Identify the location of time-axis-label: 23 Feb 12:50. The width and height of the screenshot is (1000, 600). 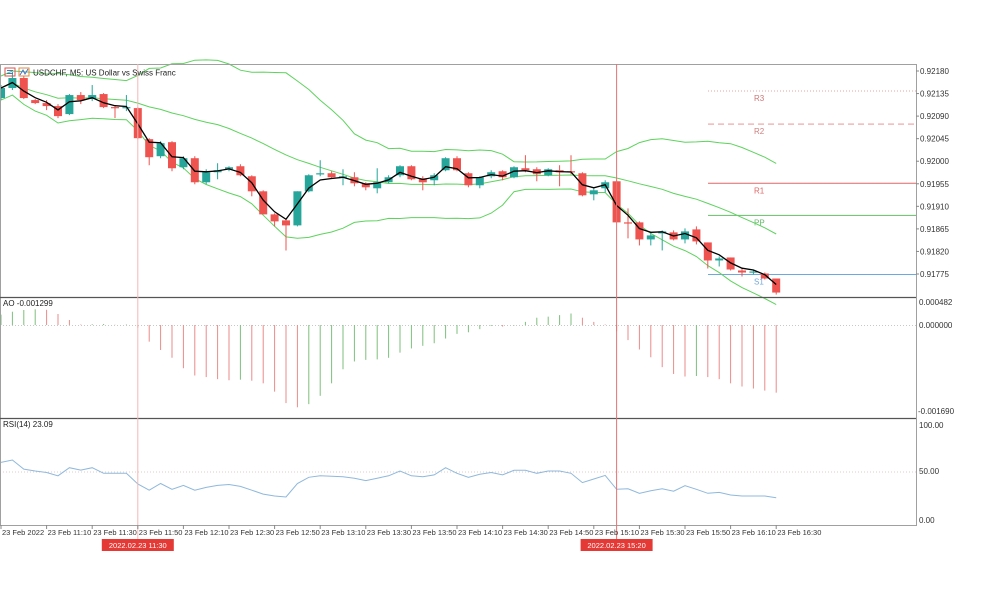
(298, 532).